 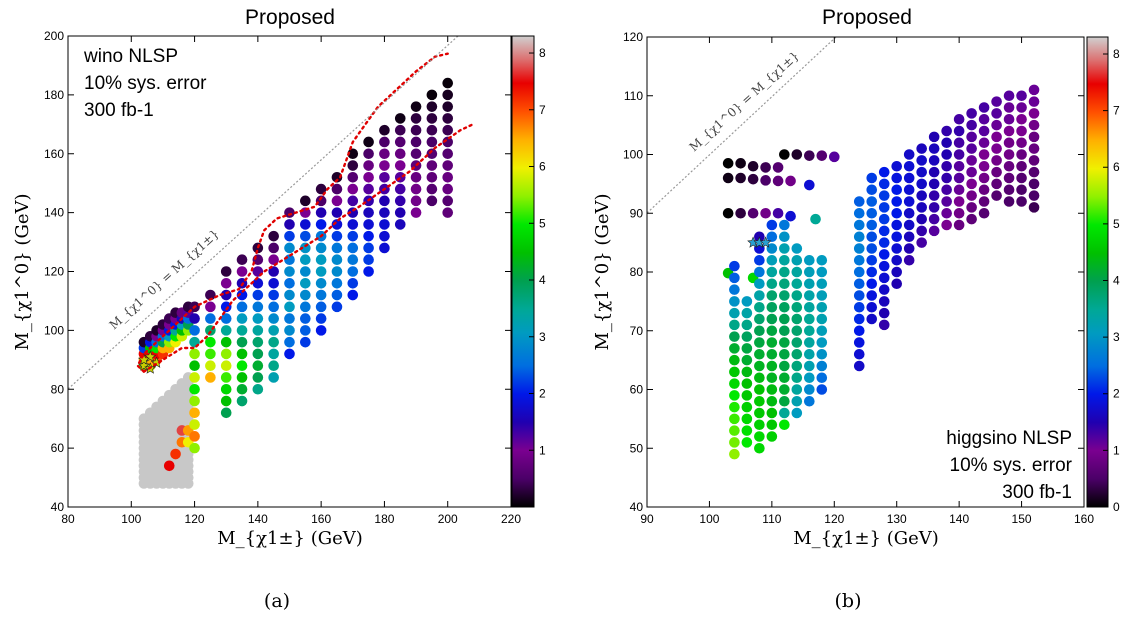 I want to click on y-tick-label: 120, so click(x=54, y=272).